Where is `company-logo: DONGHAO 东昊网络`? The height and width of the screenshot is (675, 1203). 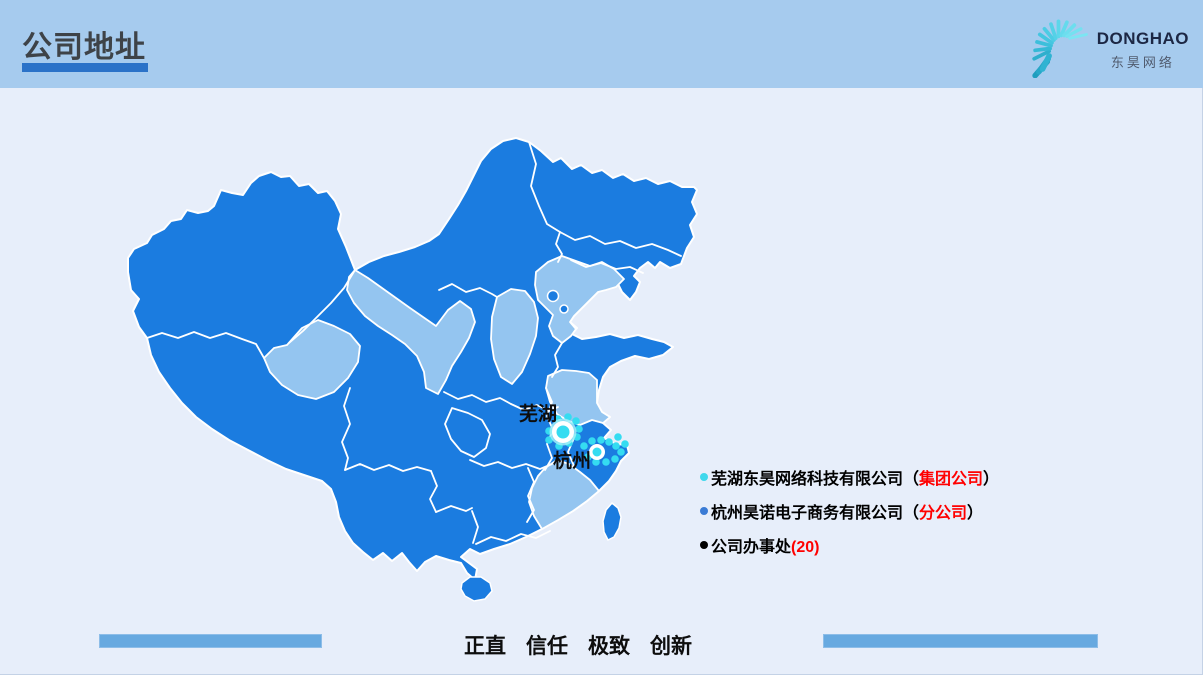
company-logo: DONGHAO 东昊网络 is located at coordinates (1106, 41).